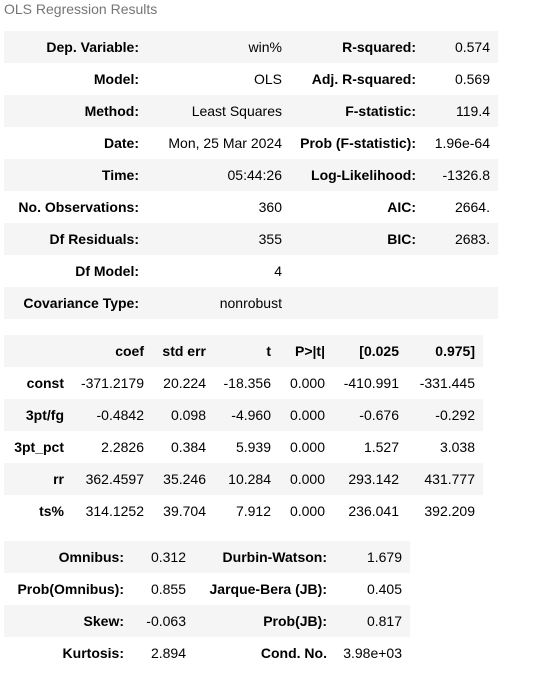 The width and height of the screenshot is (545, 682). I want to click on table-row: Time: 05:44:26 Log-Likelihood: -1326.8, so click(251, 175).